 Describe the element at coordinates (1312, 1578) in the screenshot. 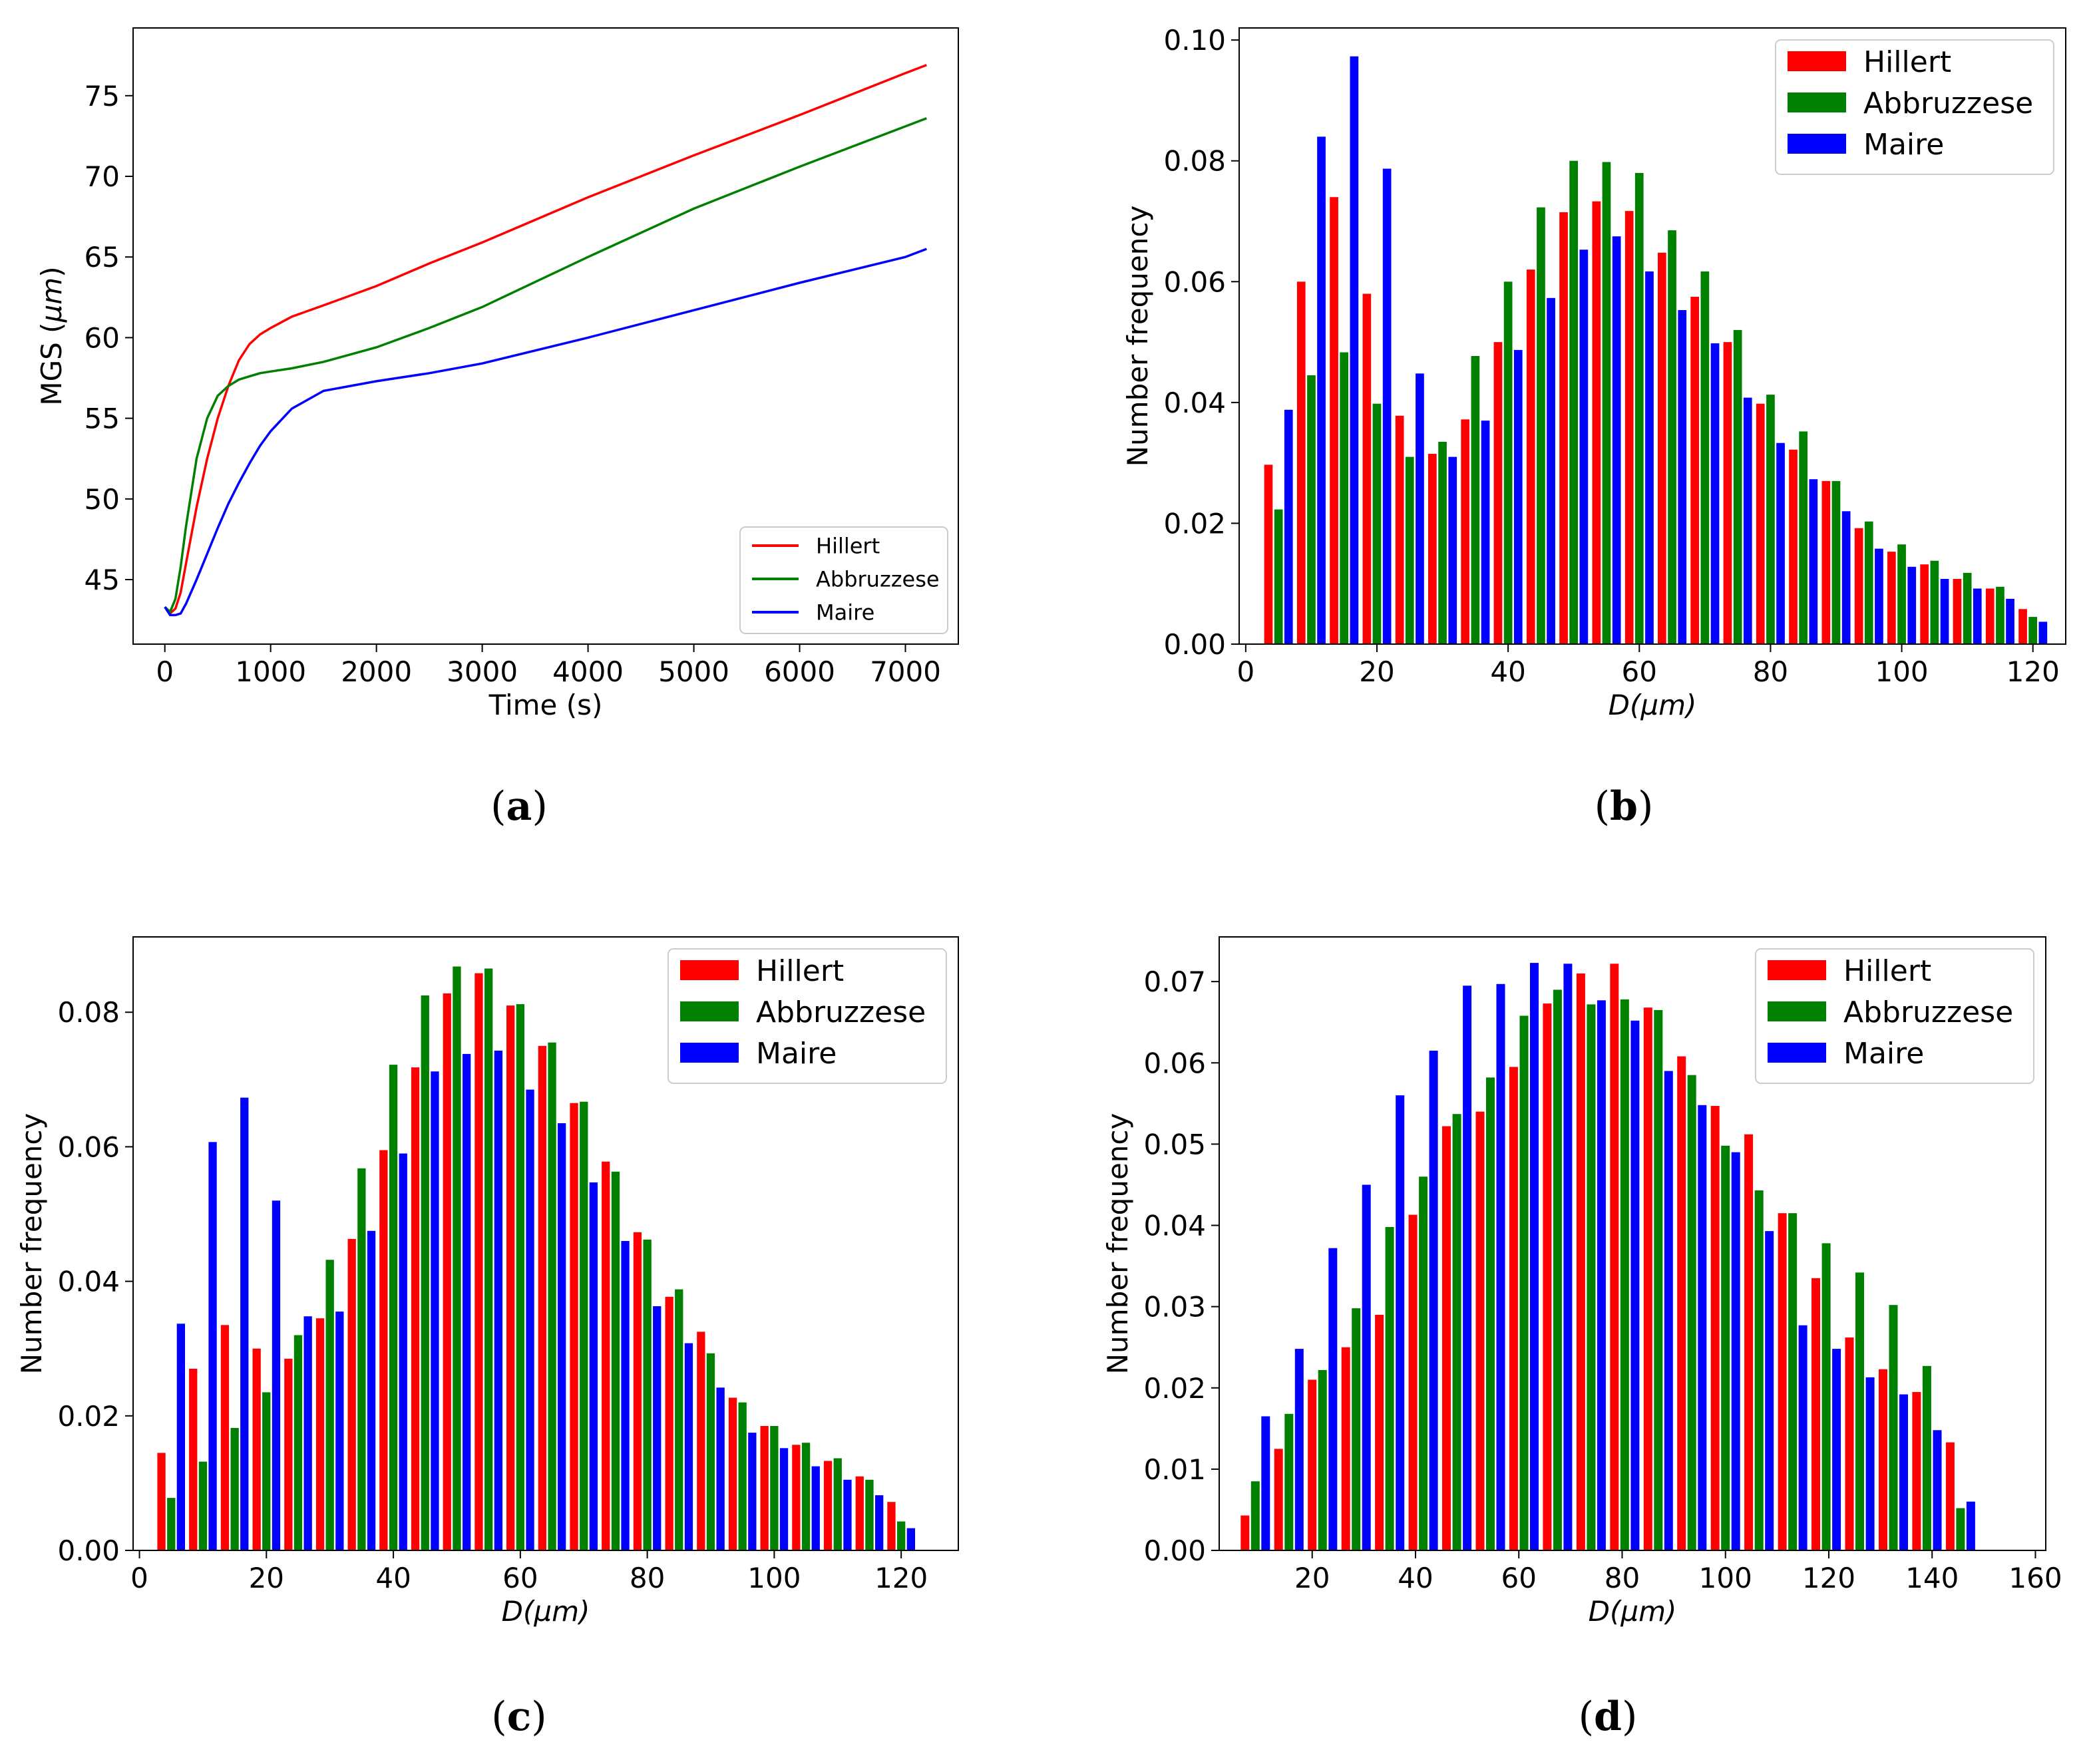

I see `x-tick-label: 20` at that location.